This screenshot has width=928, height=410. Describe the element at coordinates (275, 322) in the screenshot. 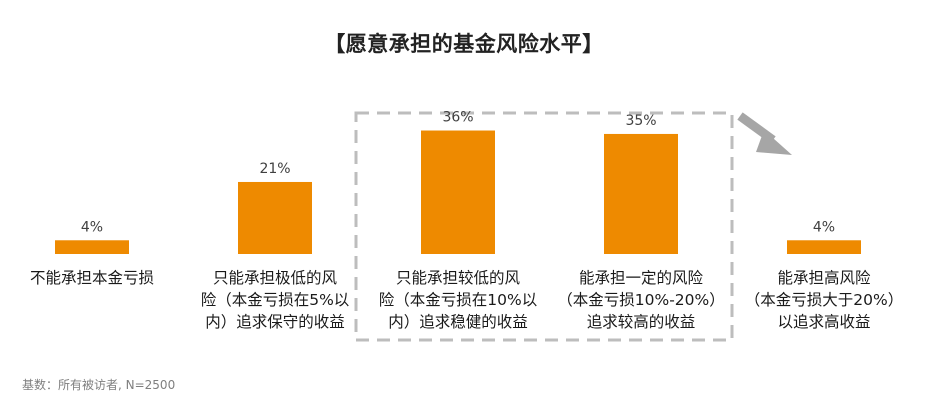

I see `category-label-line: 内）追求保守的收益` at that location.